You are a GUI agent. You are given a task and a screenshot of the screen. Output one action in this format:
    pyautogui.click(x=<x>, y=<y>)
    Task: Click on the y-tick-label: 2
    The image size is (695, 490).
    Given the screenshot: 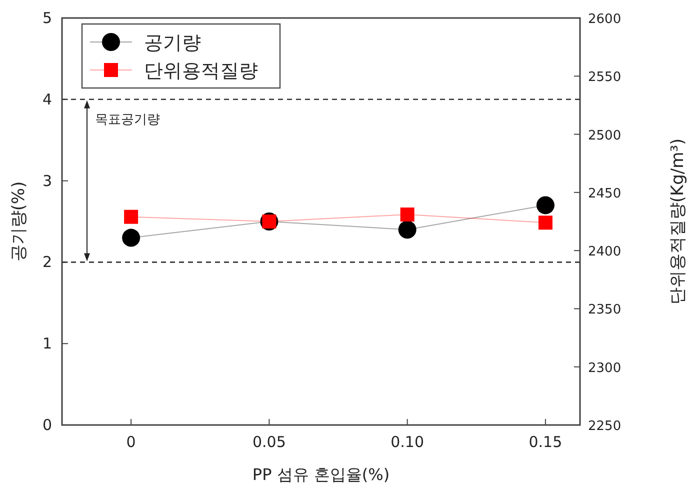 What is the action you would take?
    pyautogui.click(x=47, y=262)
    